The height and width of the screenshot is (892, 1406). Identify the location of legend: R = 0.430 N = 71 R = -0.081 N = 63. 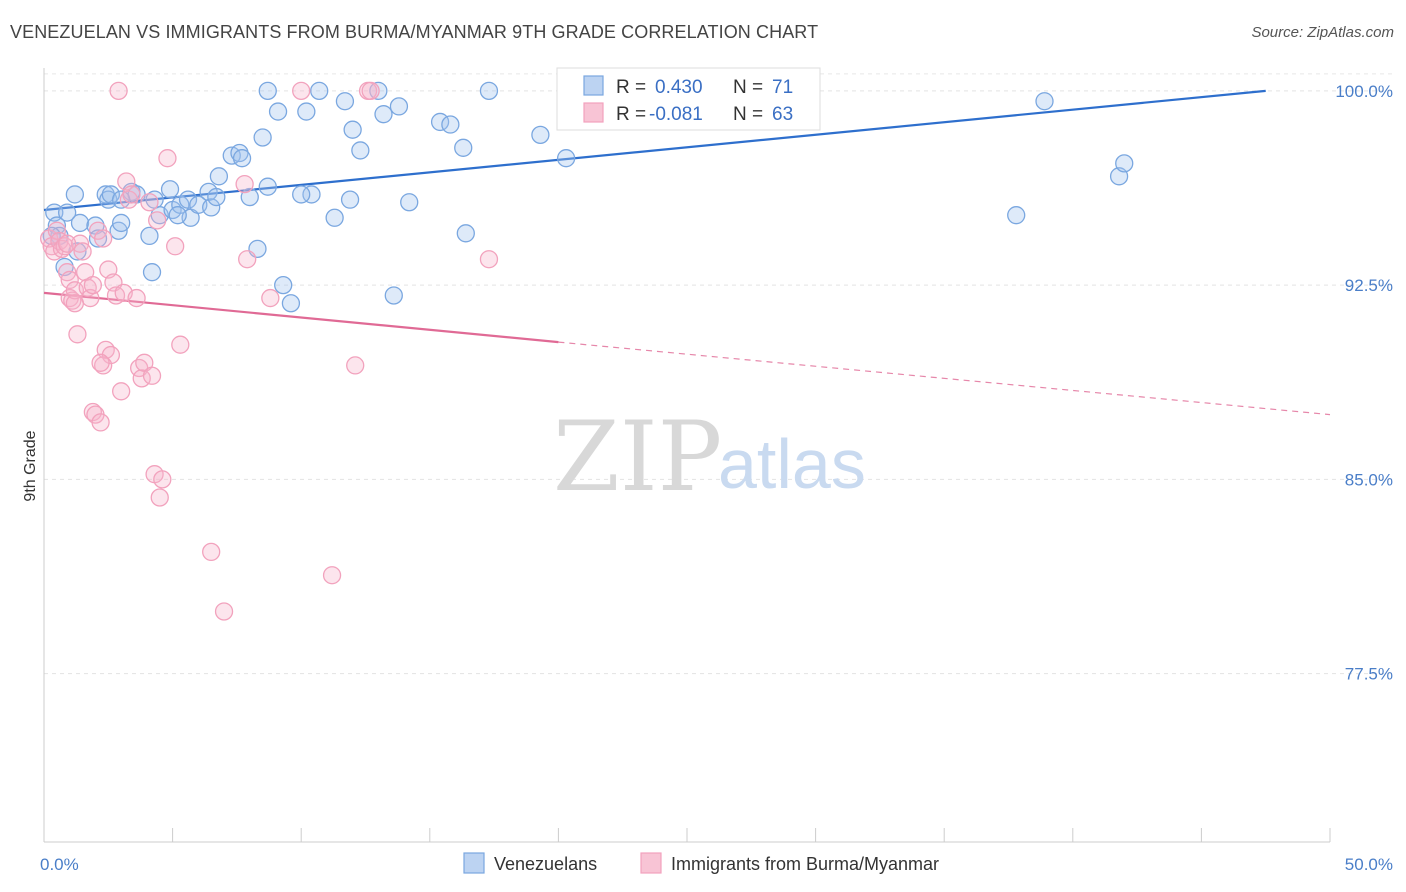
(688, 99).